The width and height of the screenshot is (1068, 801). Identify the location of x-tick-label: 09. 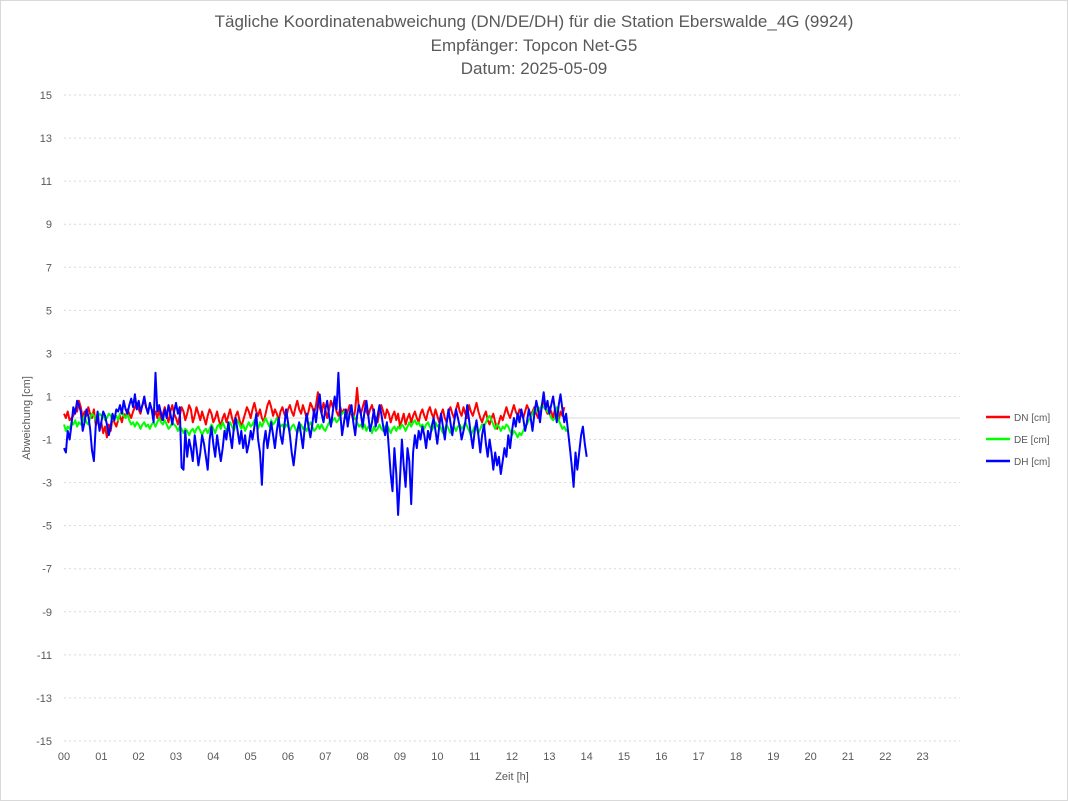
(400, 757).